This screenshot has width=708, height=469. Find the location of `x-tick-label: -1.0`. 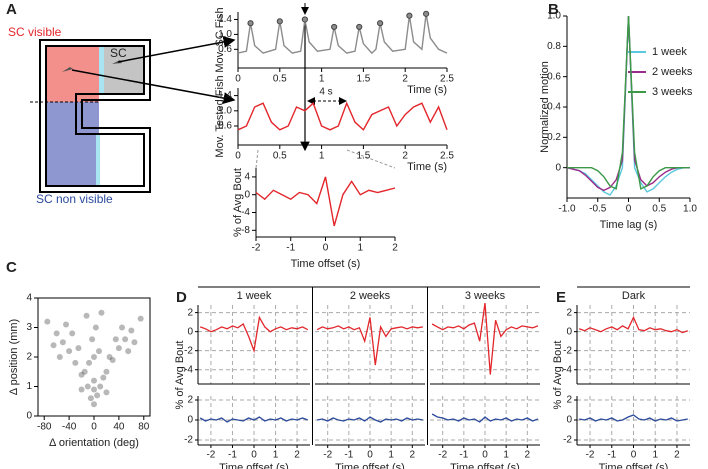

x-tick-label: -1.0 is located at coordinates (567, 209).